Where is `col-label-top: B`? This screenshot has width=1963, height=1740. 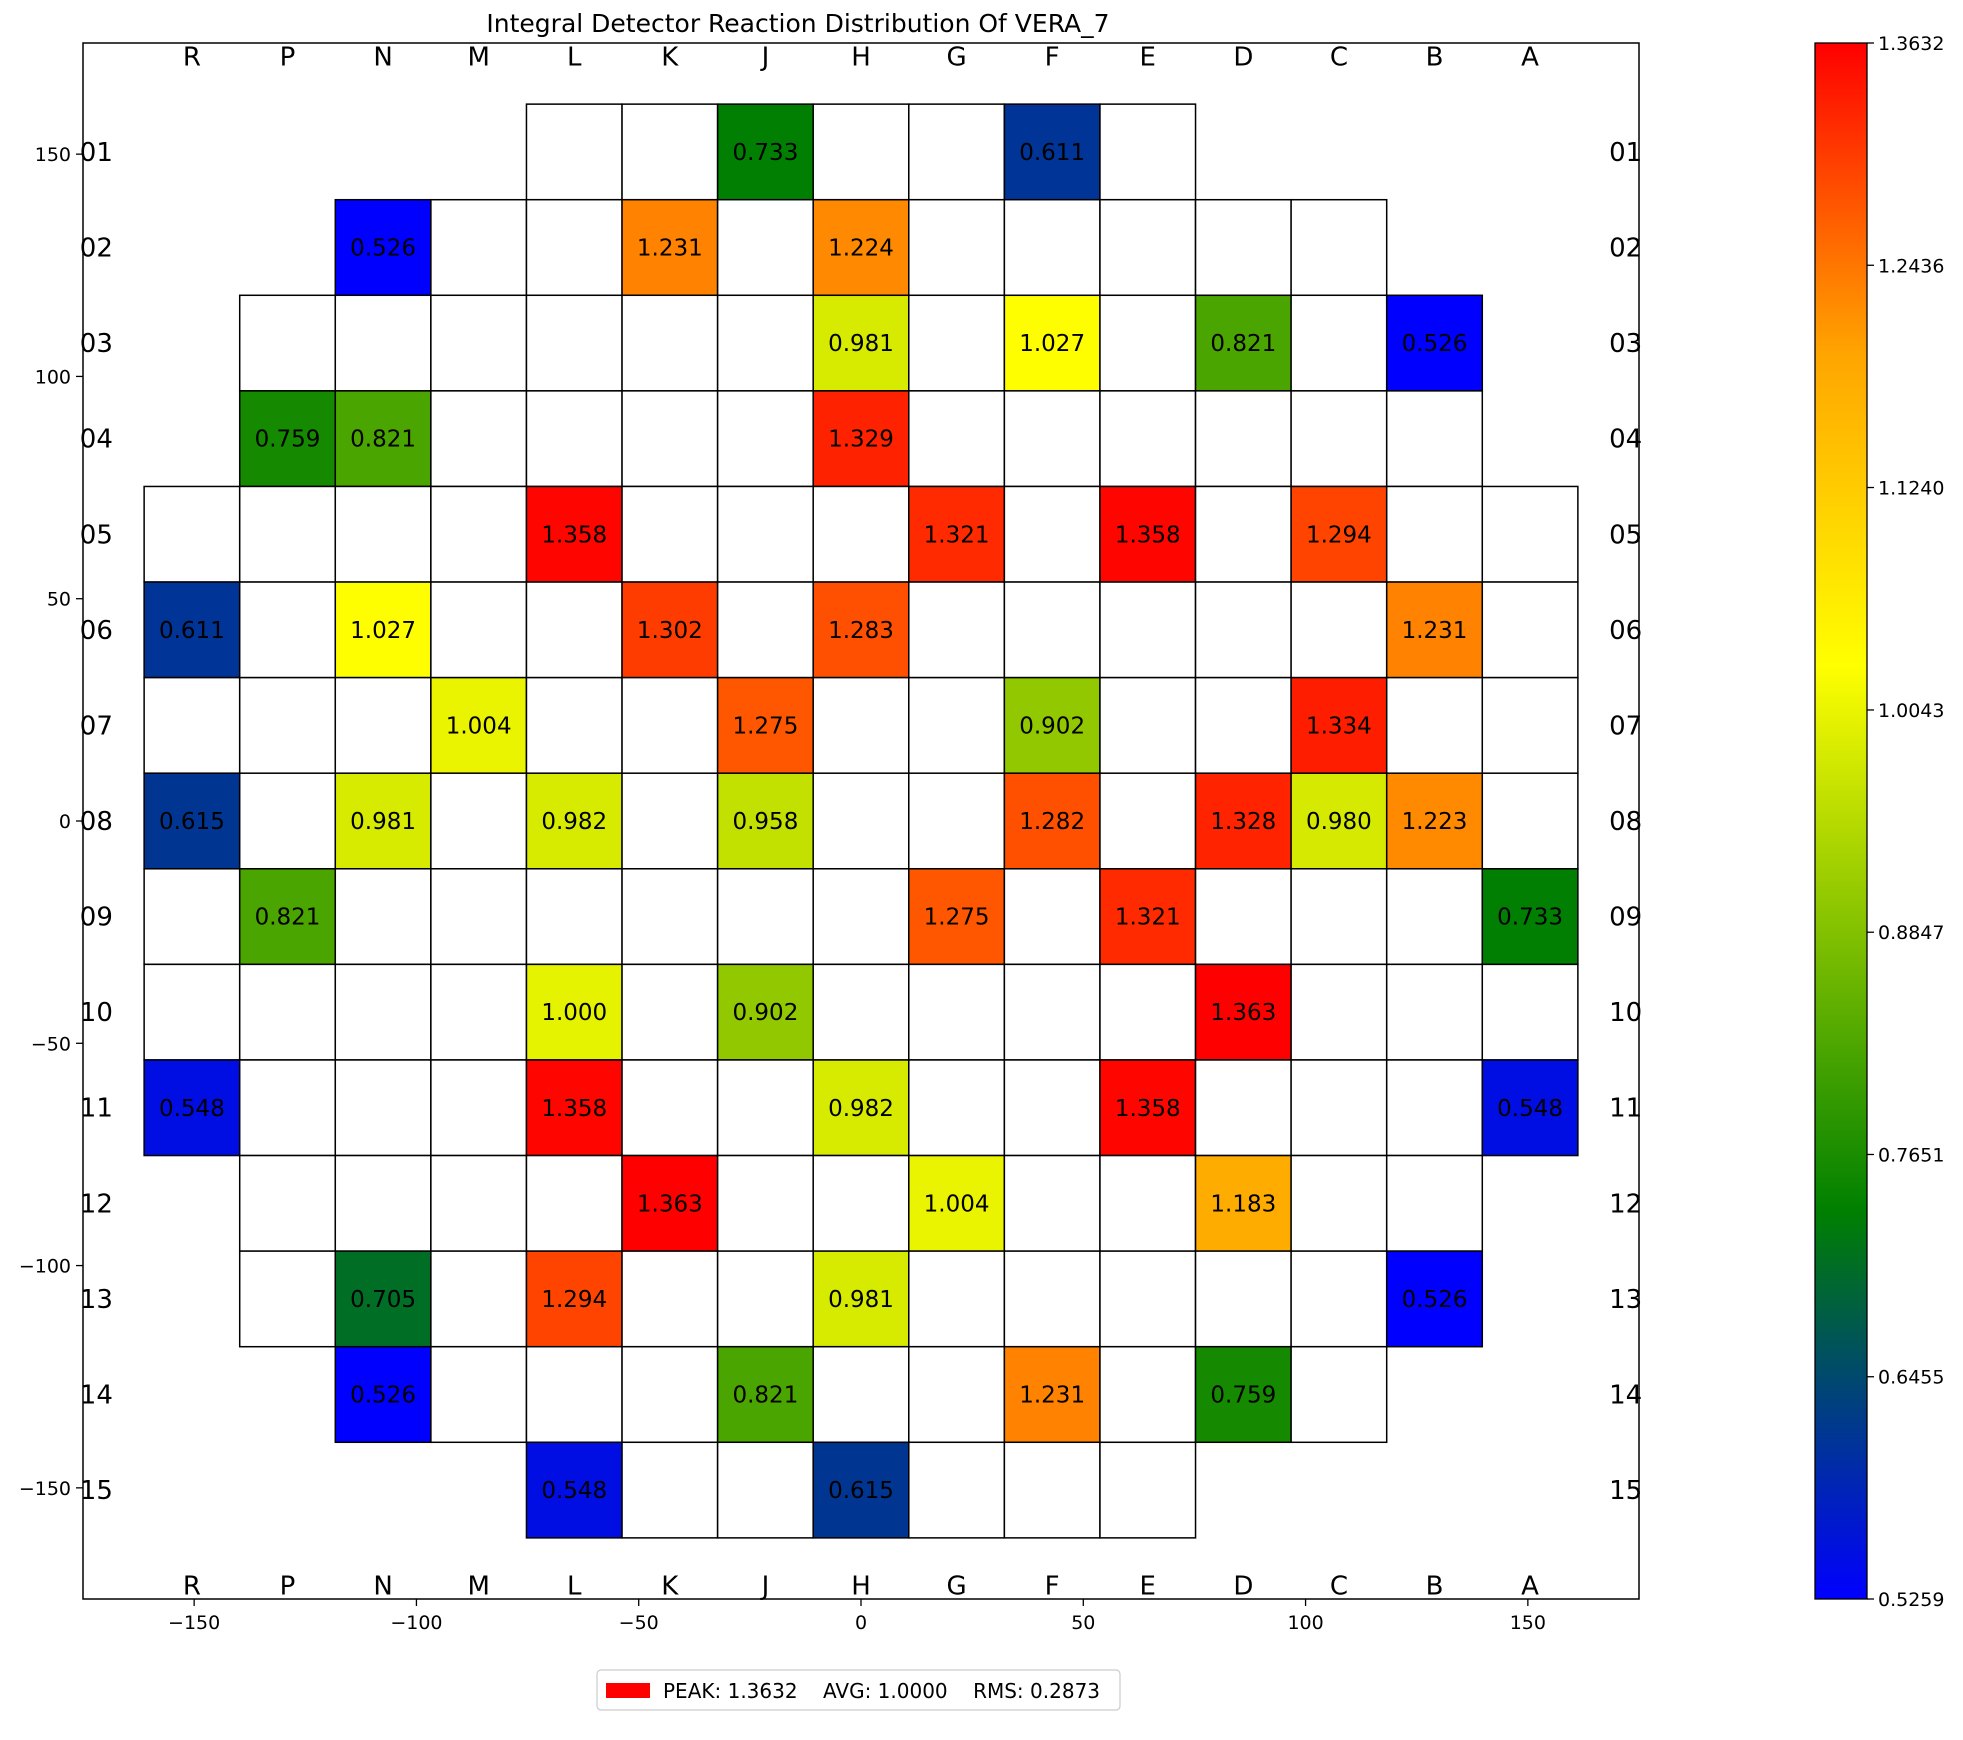 col-label-top: B is located at coordinates (1435, 57).